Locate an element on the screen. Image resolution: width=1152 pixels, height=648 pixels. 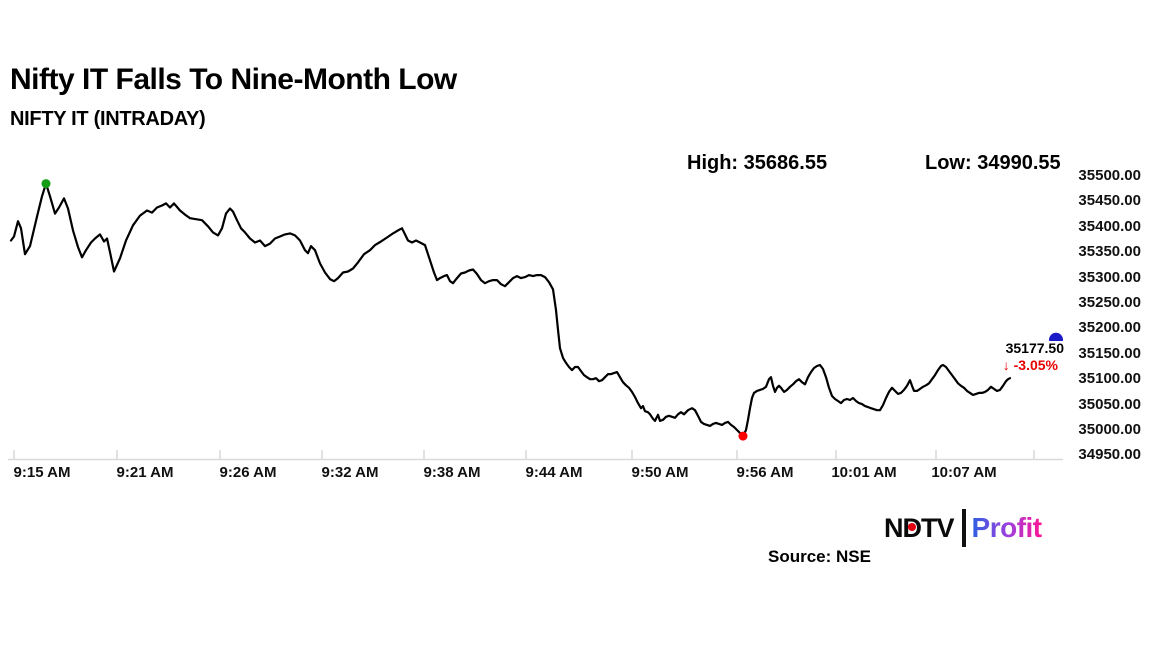
chart-subtitle: NIFTY IT (INTRADAY) is located at coordinates (108, 119).